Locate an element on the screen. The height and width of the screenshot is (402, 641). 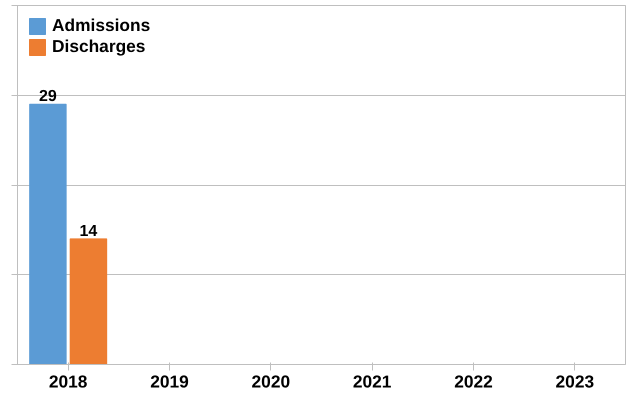
x-tick-label: 2019 is located at coordinates (169, 382).